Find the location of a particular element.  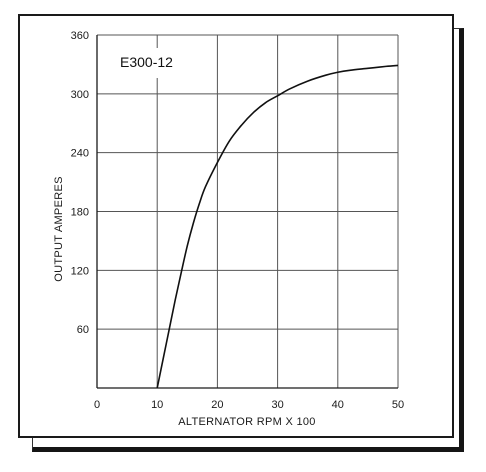

y-tick-label: 300 is located at coordinates (80, 95).